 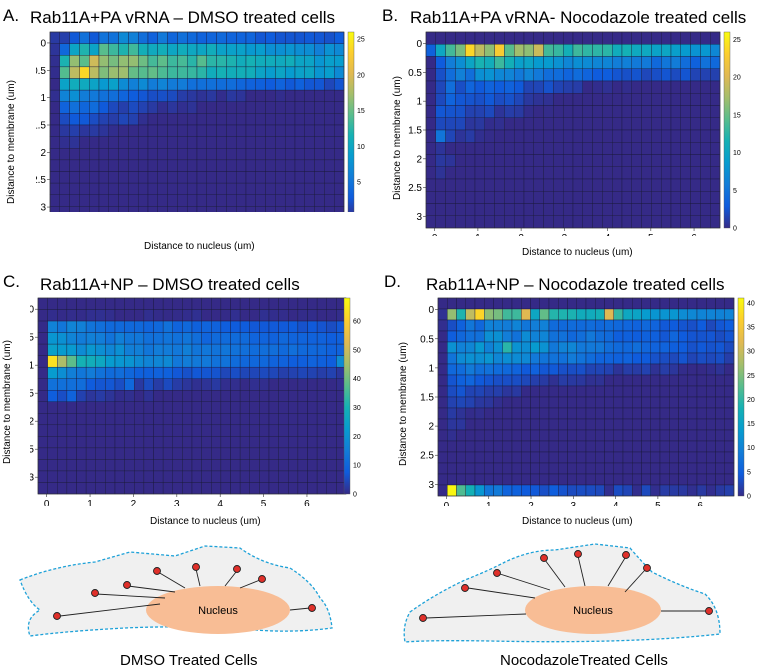 I want to click on y-tick-label: 2, so click(x=419, y=159).